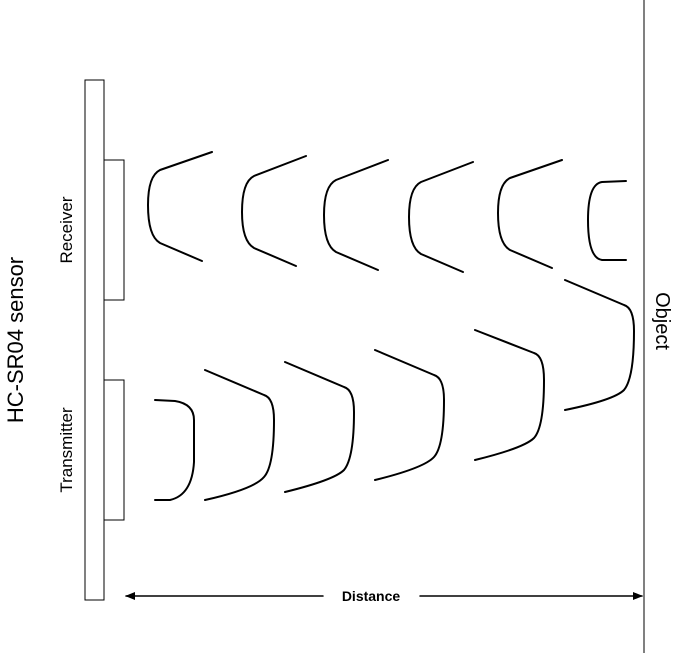  What do you see at coordinates (114, 230) in the screenshot?
I see `receiver-module` at bounding box center [114, 230].